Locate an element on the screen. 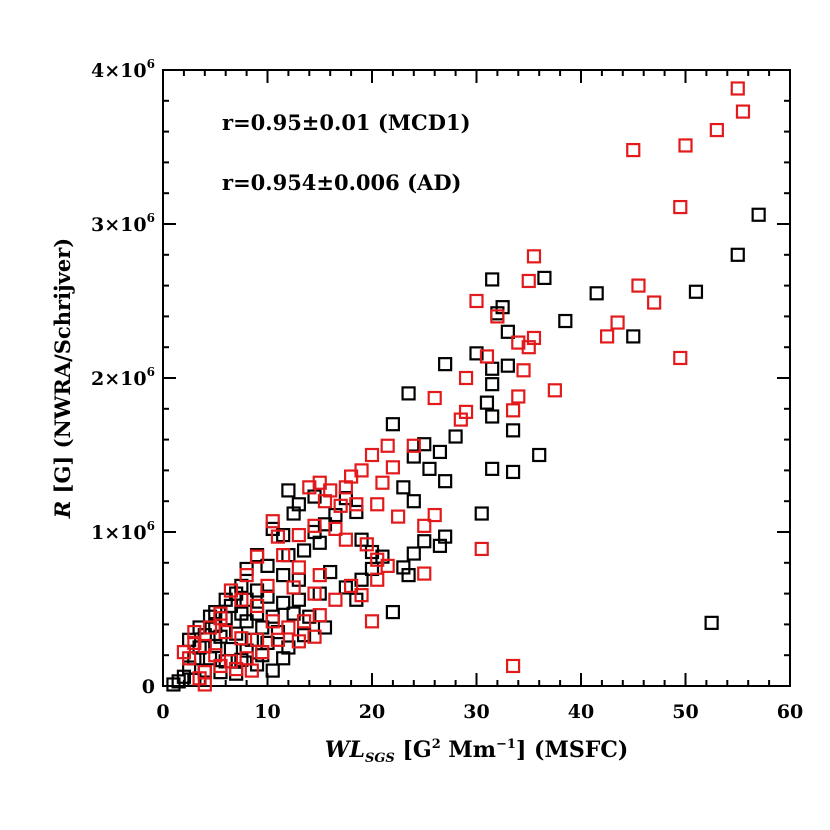  x-tick-label: 30 is located at coordinates (476, 712).